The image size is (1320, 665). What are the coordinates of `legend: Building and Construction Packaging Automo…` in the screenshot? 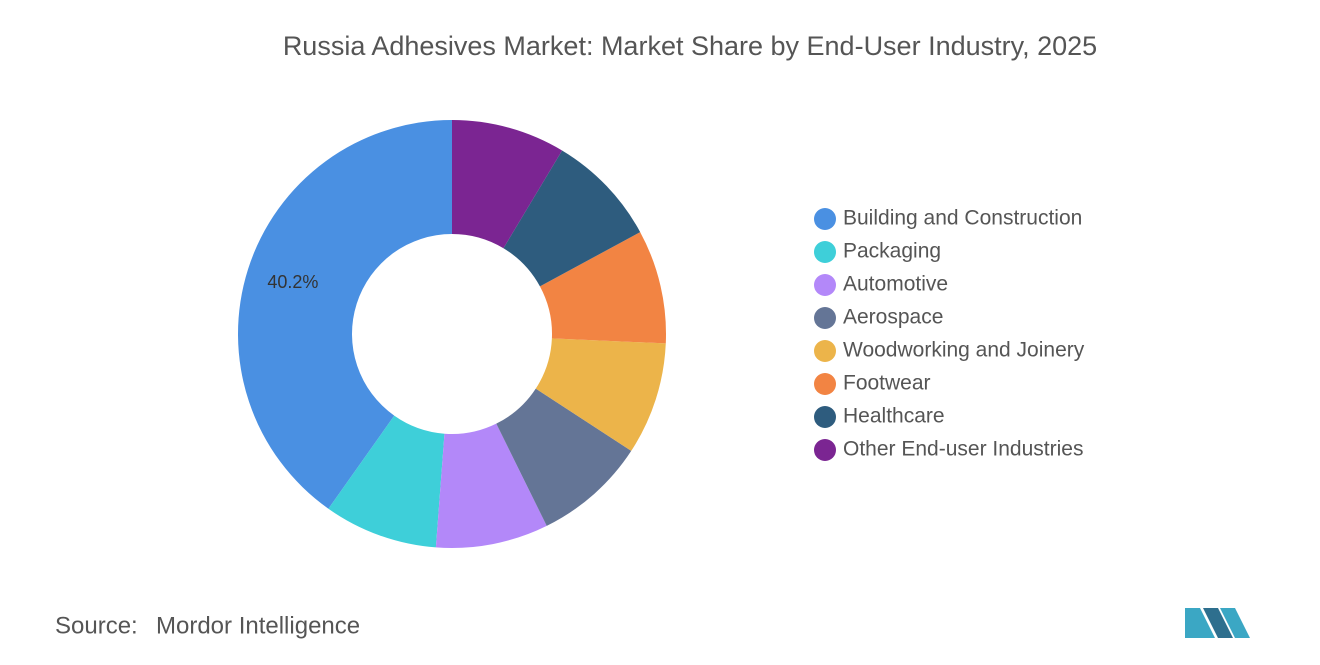 It's located at (949, 334).